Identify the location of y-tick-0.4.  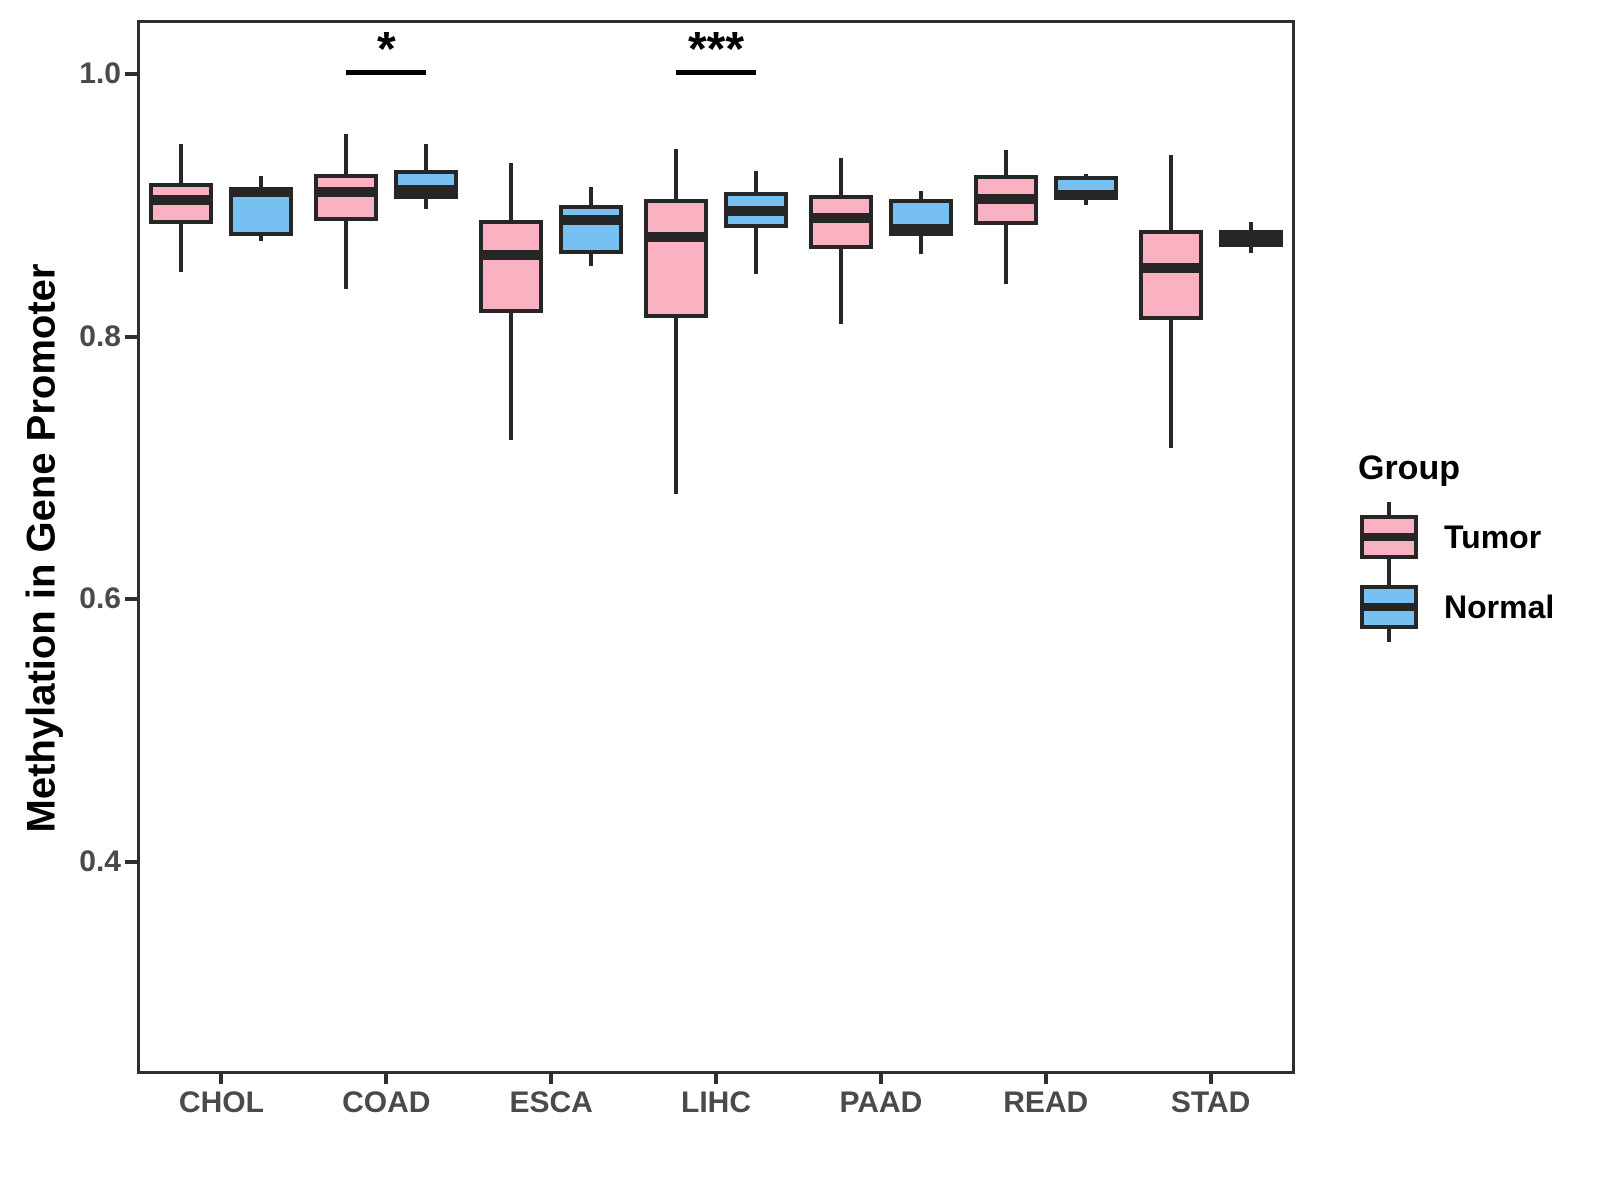
(132, 862).